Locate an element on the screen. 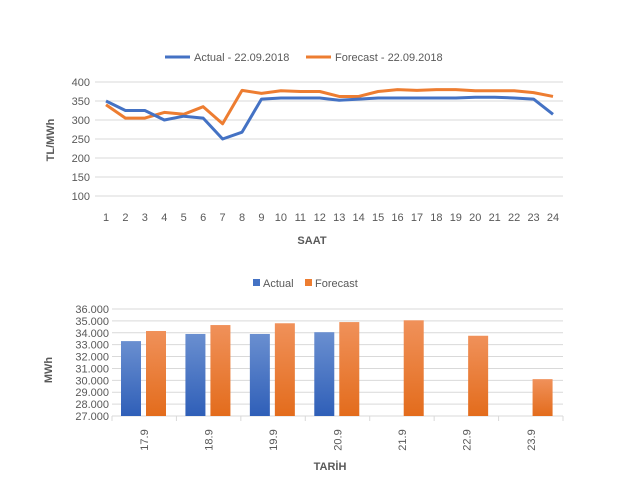 Image resolution: width=617 pixels, height=486 pixels. series-line-forecast is located at coordinates (329, 107).